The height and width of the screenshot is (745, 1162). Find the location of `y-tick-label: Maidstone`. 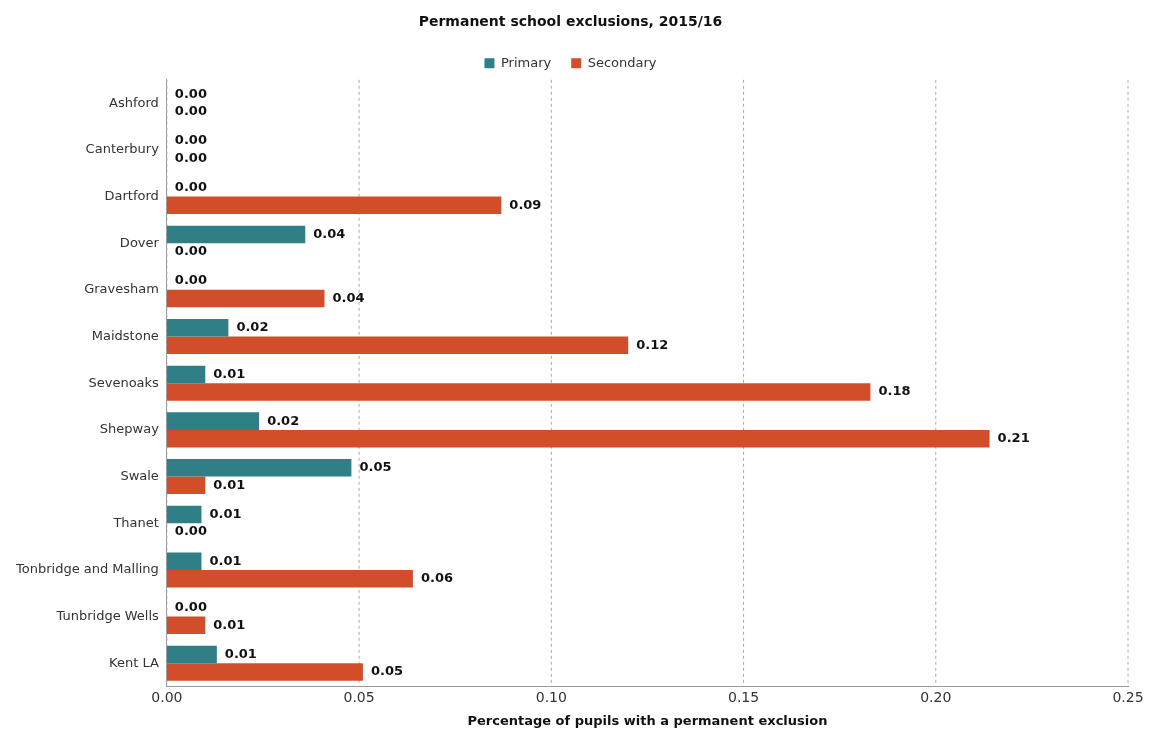

y-tick-label: Maidstone is located at coordinates (125, 335).